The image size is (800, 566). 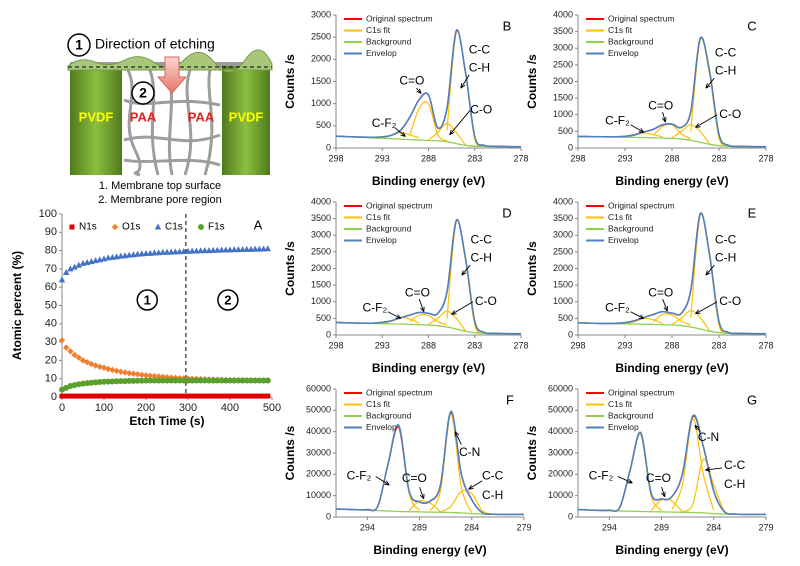 I want to click on y-tick-label: 2000, so click(x=321, y=268).